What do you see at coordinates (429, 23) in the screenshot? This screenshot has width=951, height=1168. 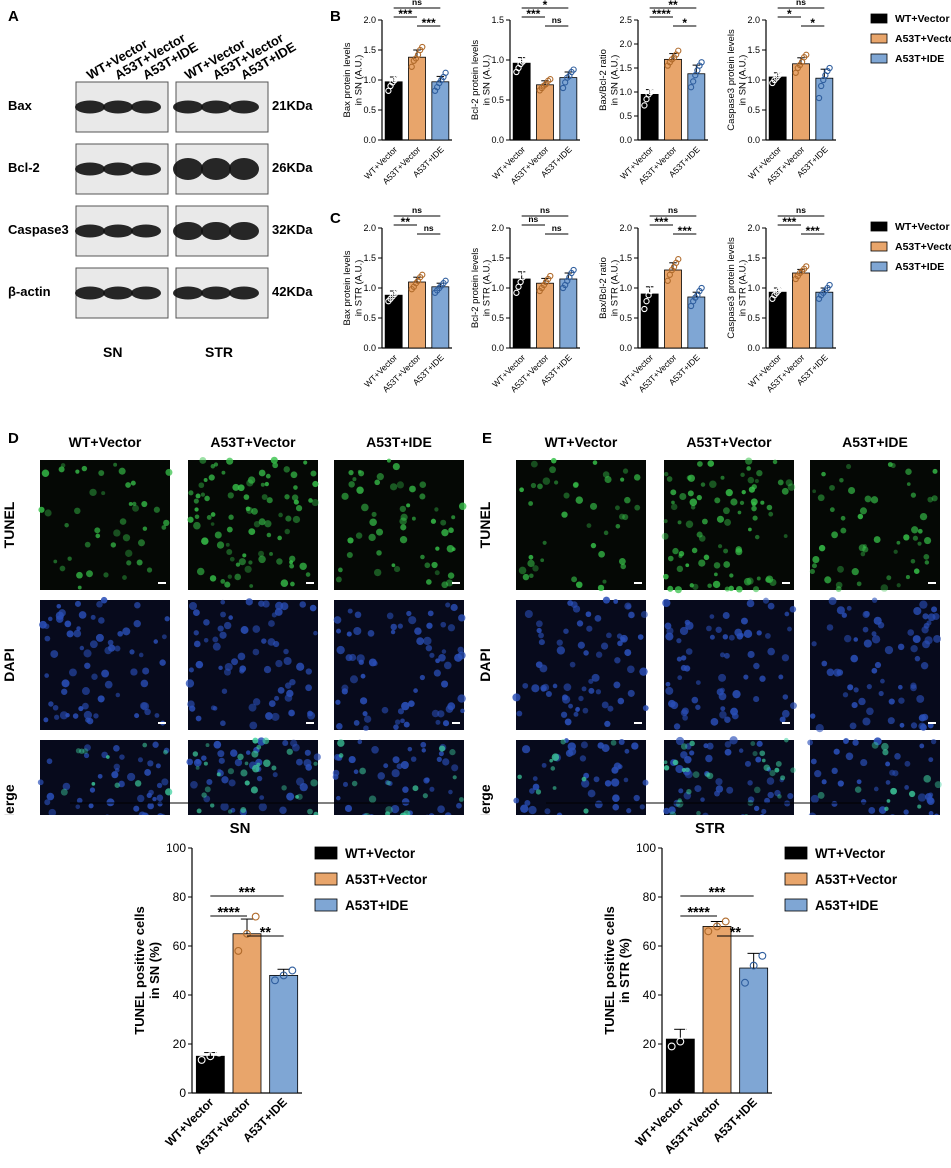 I see `significance-label: ***` at bounding box center [429, 23].